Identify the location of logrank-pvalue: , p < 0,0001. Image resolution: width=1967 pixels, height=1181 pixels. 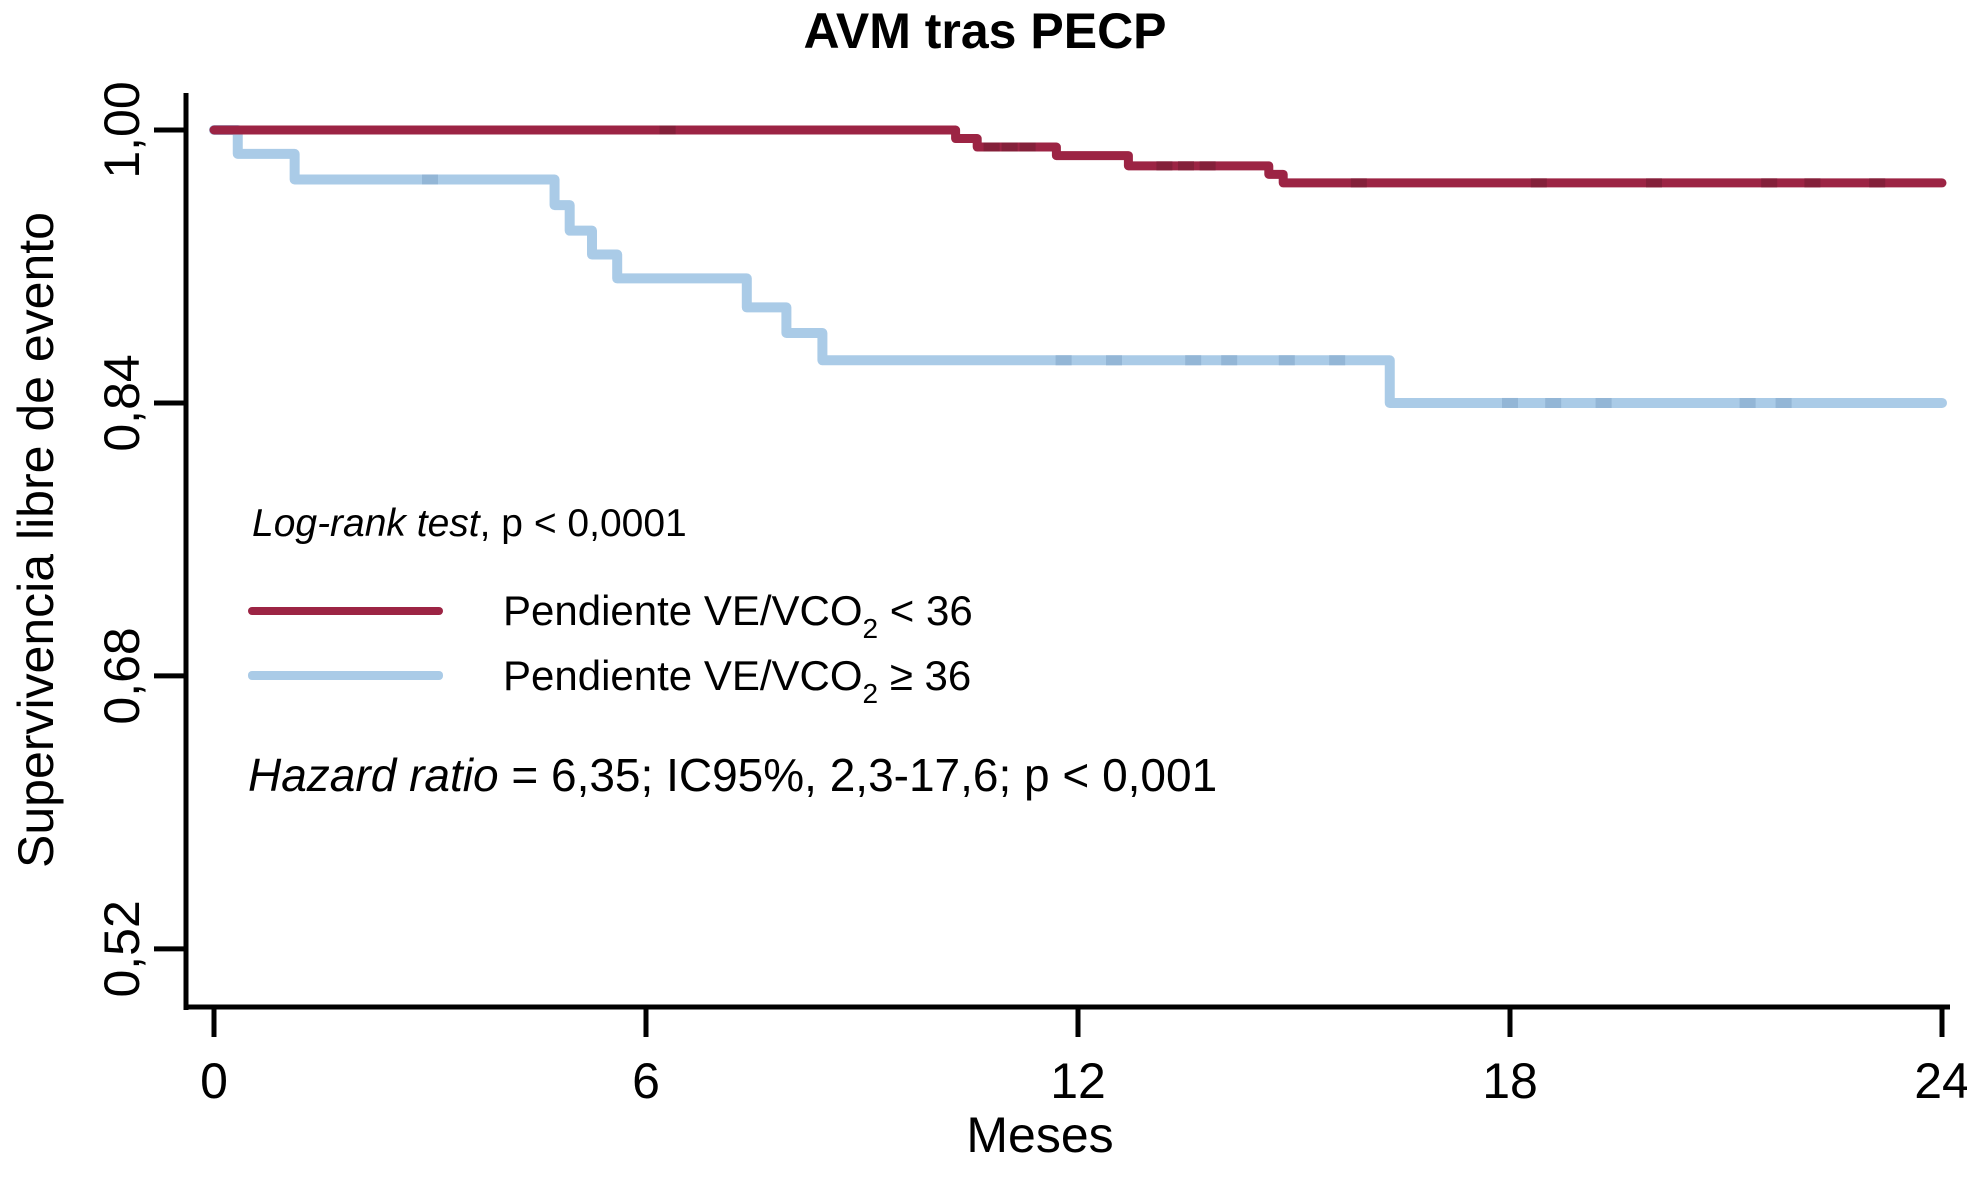
(583, 523).